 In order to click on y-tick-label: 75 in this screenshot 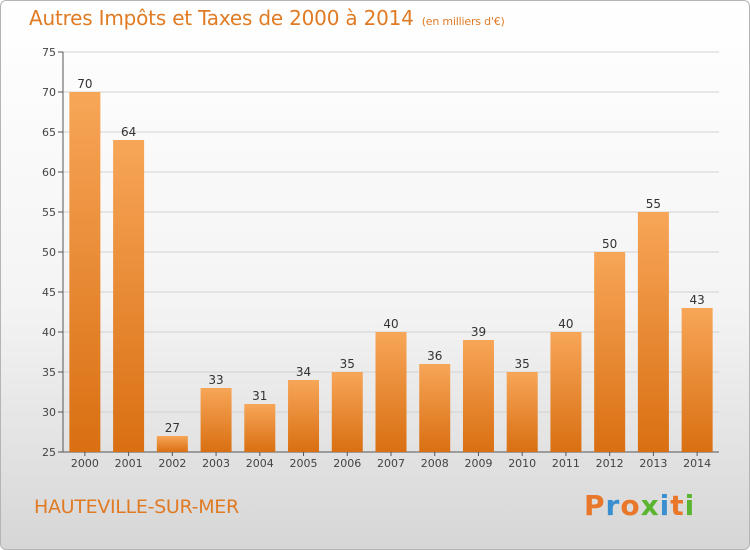, I will do `click(49, 52)`.